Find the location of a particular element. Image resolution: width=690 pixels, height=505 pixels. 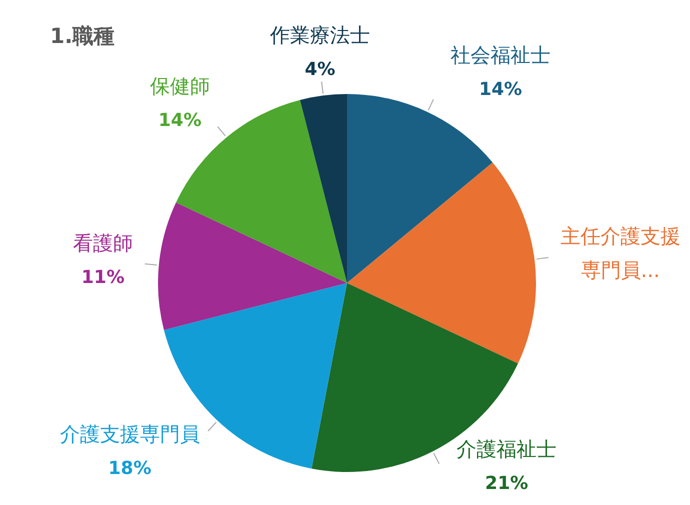

data-label: 11% is located at coordinates (102, 277).